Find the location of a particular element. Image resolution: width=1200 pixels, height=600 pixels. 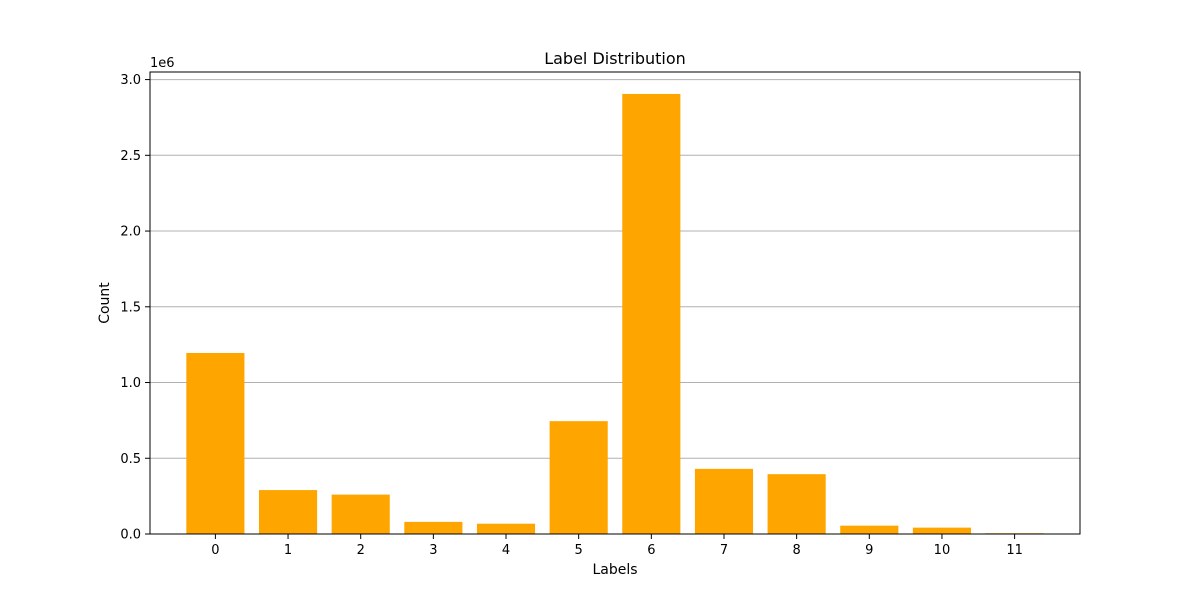

x-tick-label: 3 is located at coordinates (433, 550).